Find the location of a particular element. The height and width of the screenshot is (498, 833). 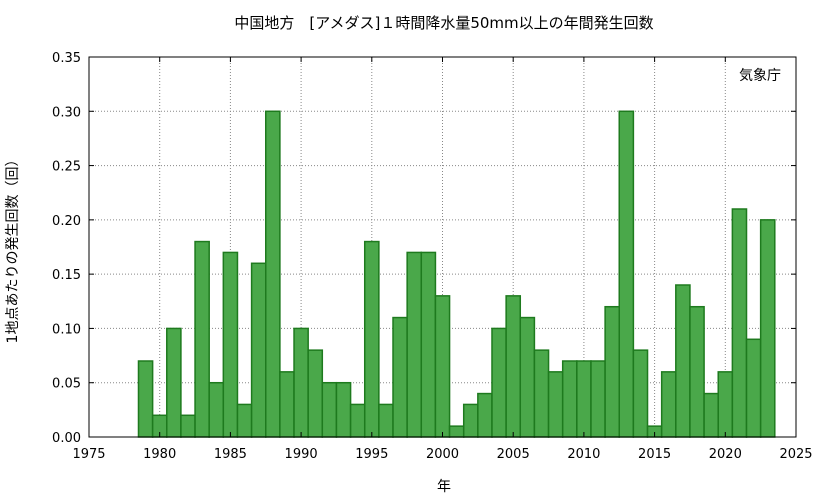

chart-title: 中国地方 [アメダス]１時間降水量50mm以上の年間発生回数 is located at coordinates (443, 23).